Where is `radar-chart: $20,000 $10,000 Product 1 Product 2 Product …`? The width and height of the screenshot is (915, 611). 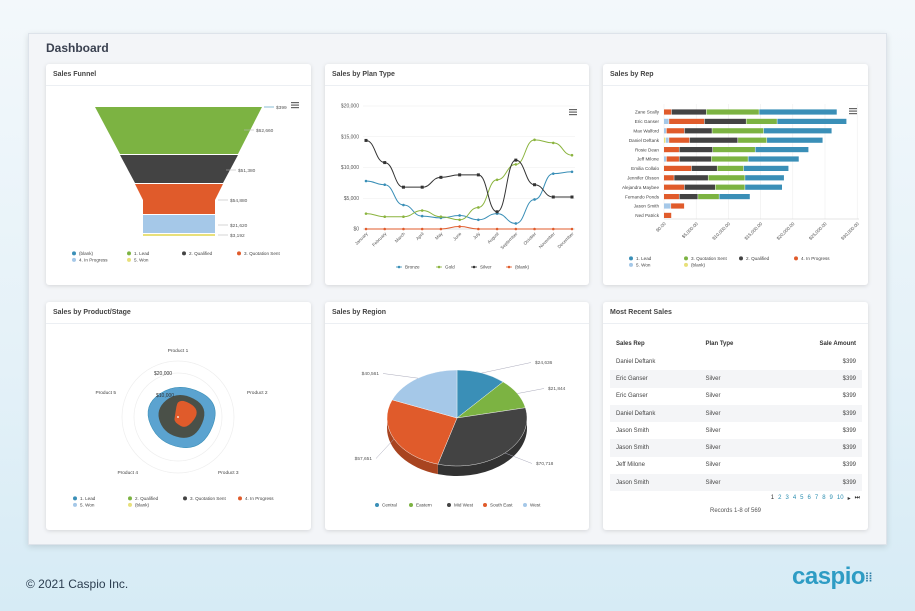 radar-chart: $20,000 $10,000 Product 1 Product 2 Product … is located at coordinates (173, 428).